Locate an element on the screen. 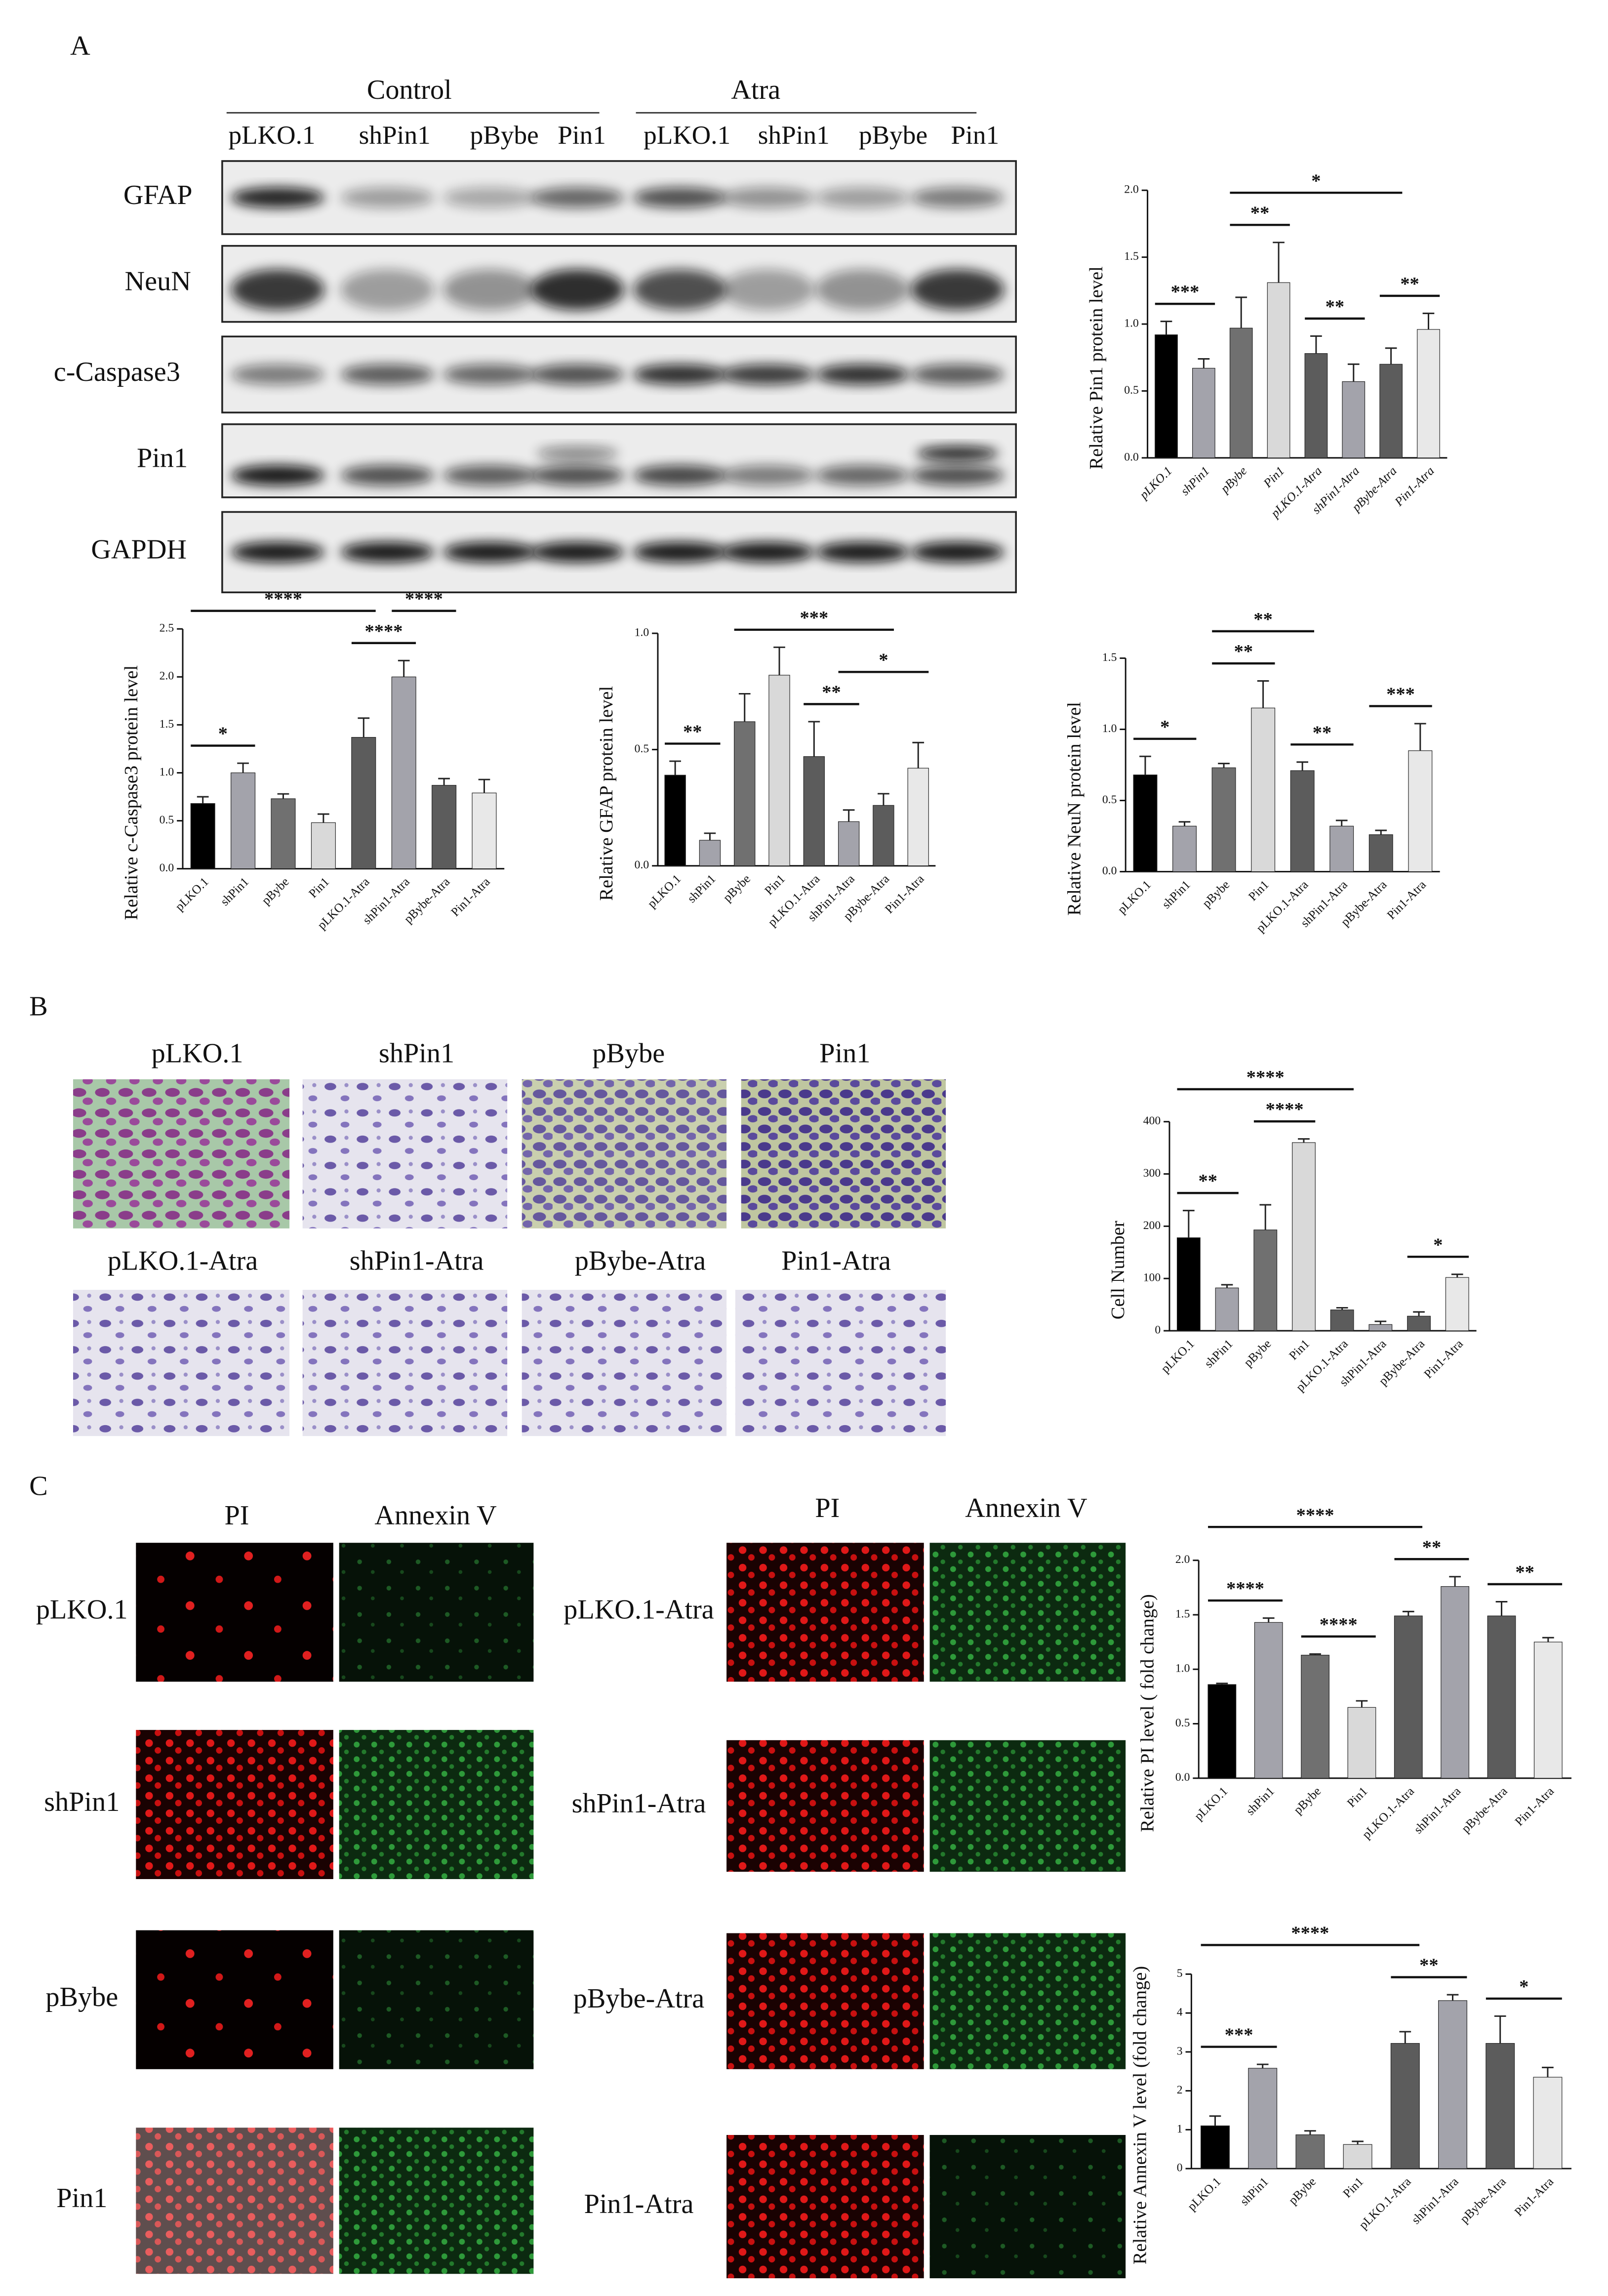 The height and width of the screenshot is (2296, 1608). image-label: pLKO.1 is located at coordinates (197, 1053).